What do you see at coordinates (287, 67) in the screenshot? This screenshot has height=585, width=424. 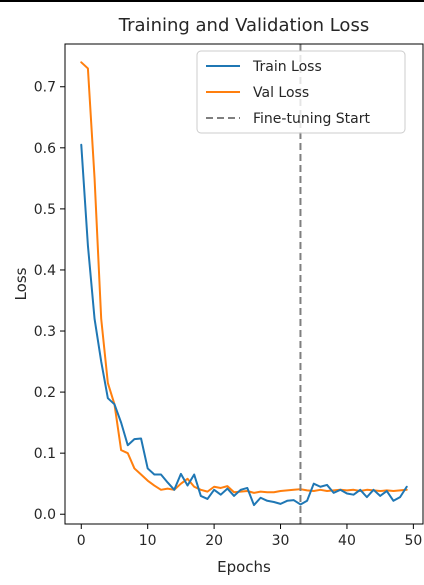 I see `legend-train-label: Train Loss` at bounding box center [287, 67].